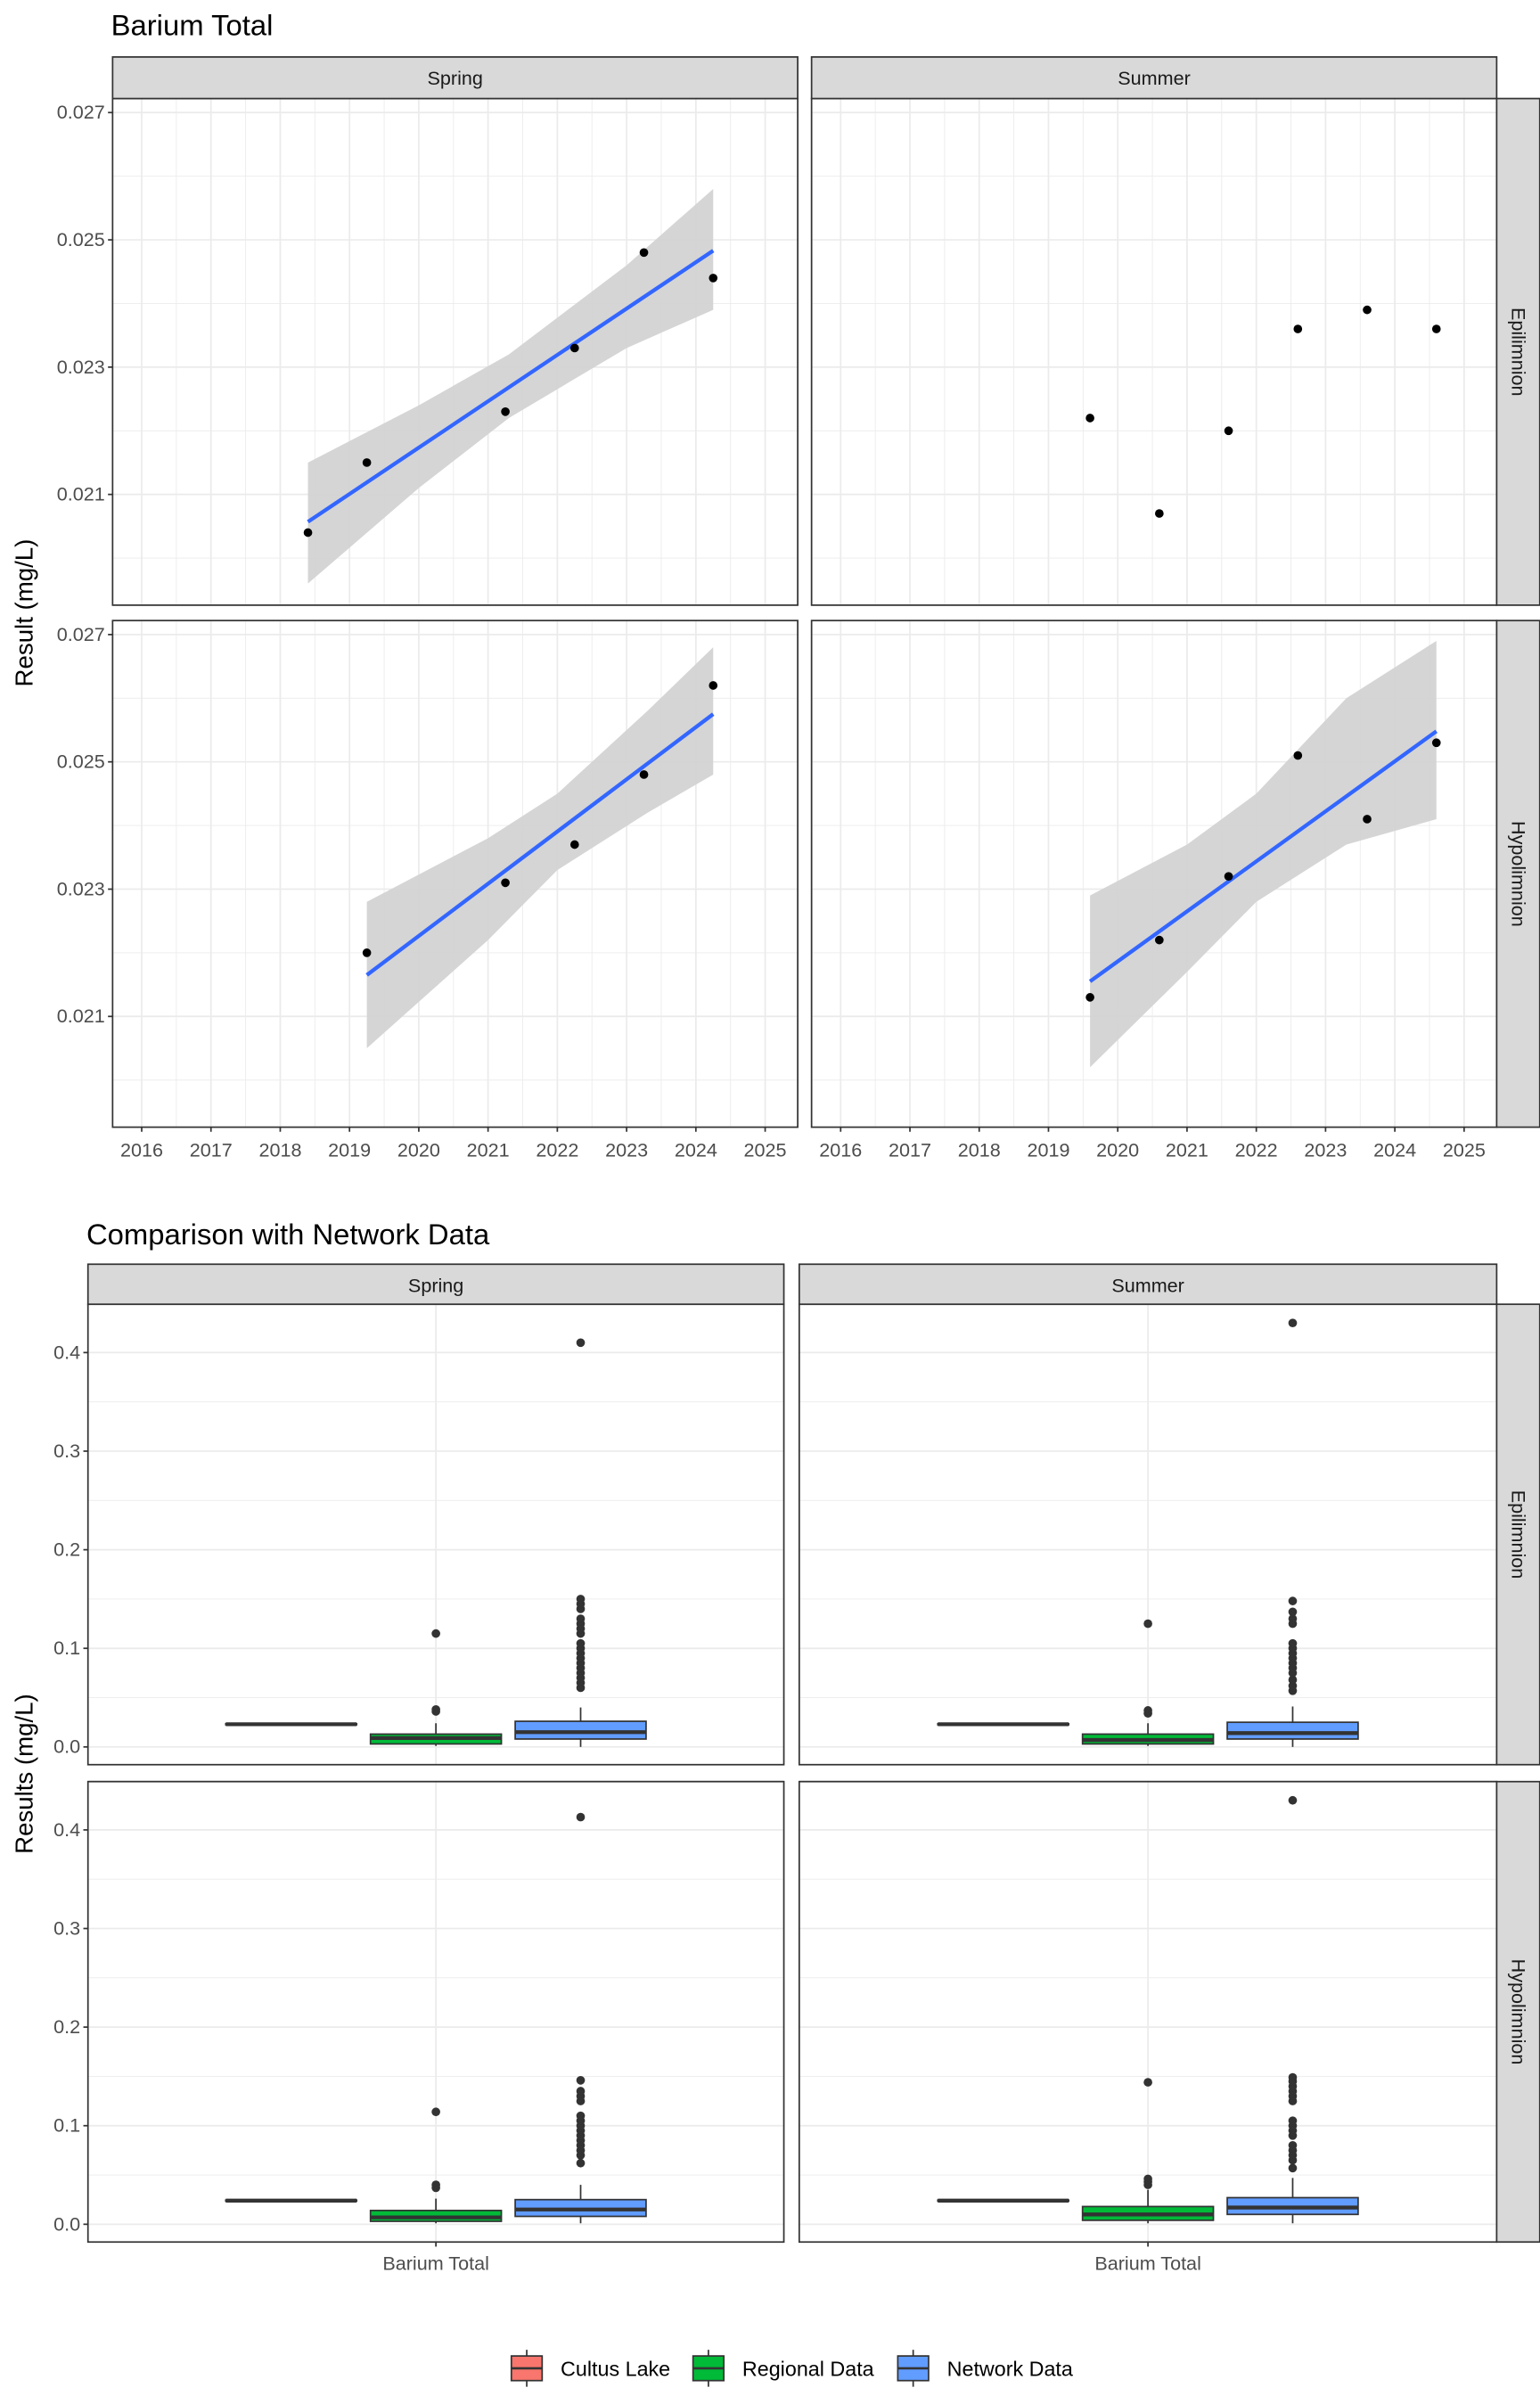  Describe the element at coordinates (615, 2369) in the screenshot. I see `legend-label: Cultus Lake` at that location.